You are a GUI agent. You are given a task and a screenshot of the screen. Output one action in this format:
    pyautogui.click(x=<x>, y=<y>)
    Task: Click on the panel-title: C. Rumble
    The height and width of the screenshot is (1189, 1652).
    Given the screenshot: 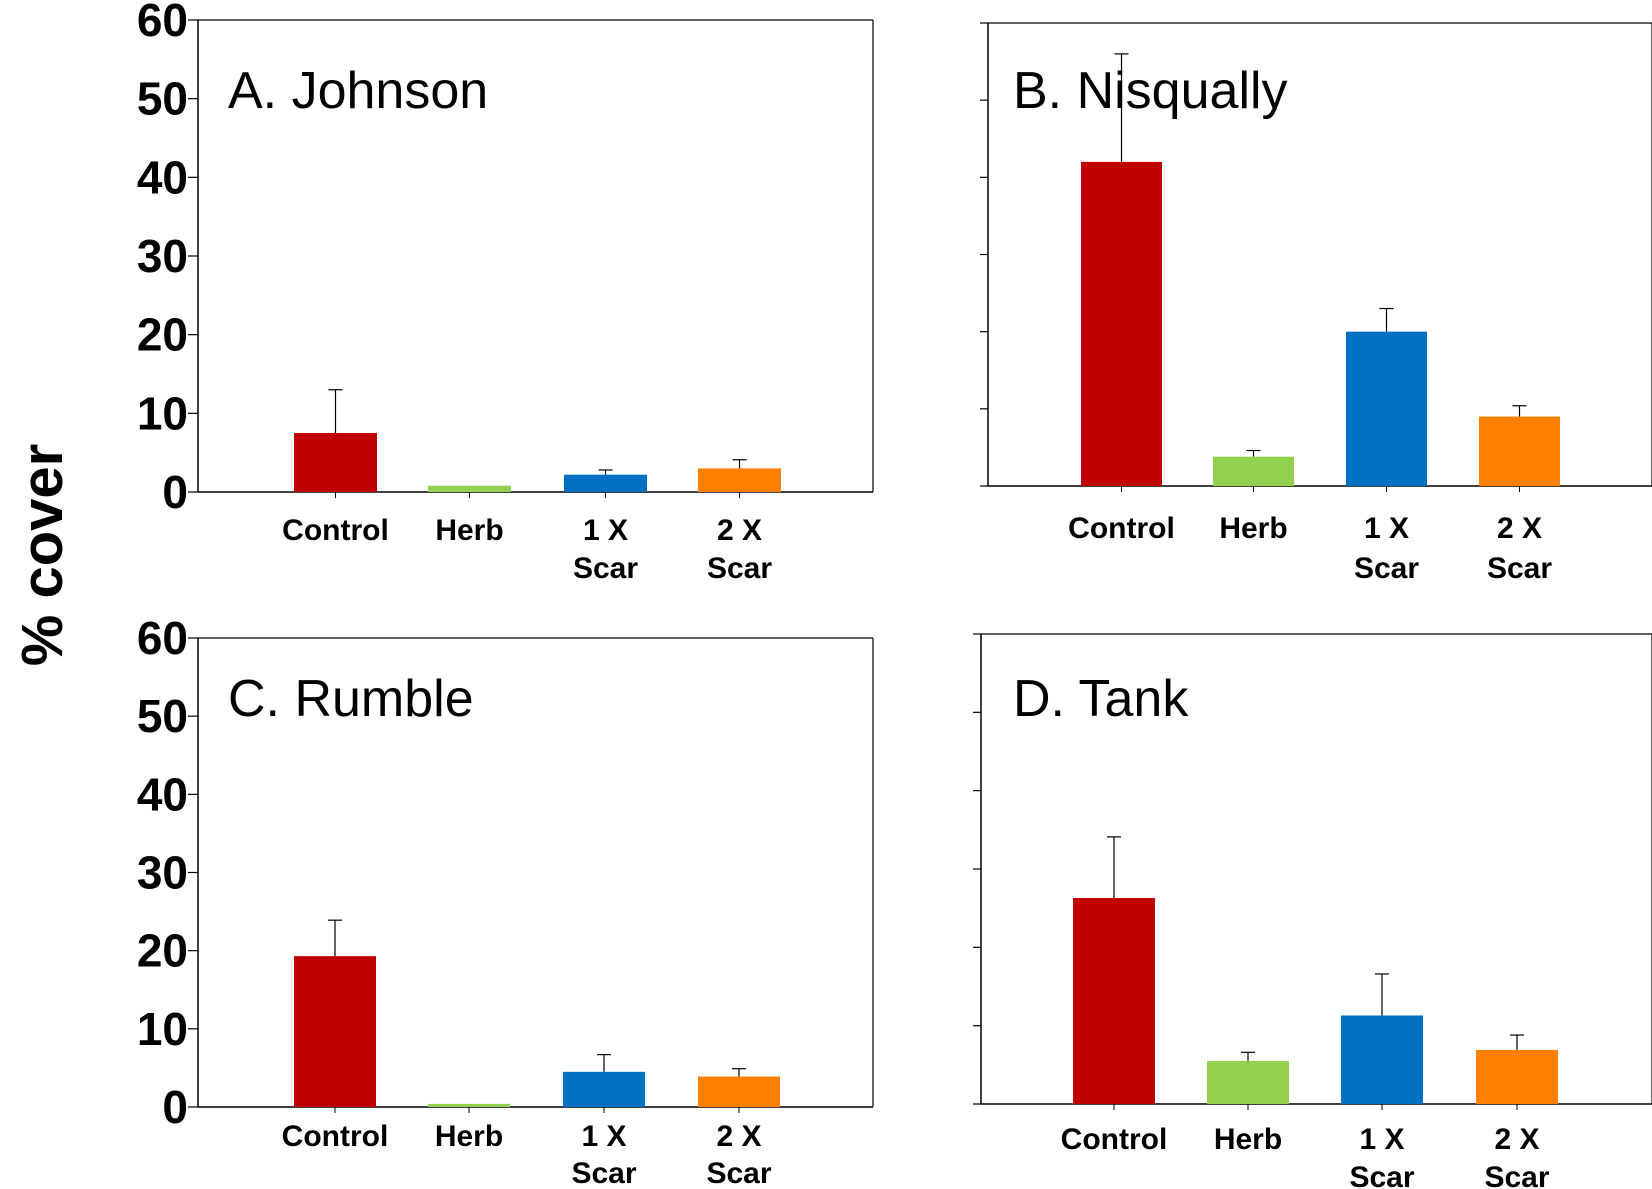 What is the action you would take?
    pyautogui.click(x=351, y=699)
    